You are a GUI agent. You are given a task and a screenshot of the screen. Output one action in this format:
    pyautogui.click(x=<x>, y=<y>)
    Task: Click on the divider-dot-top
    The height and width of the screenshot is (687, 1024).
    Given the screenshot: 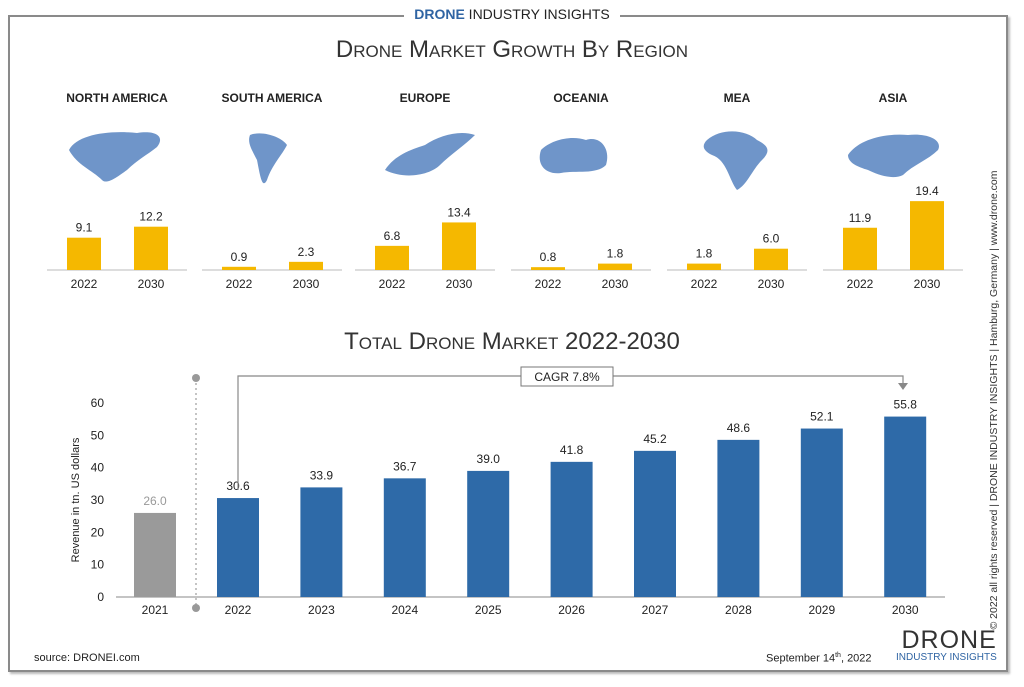 What is the action you would take?
    pyautogui.click(x=196, y=378)
    